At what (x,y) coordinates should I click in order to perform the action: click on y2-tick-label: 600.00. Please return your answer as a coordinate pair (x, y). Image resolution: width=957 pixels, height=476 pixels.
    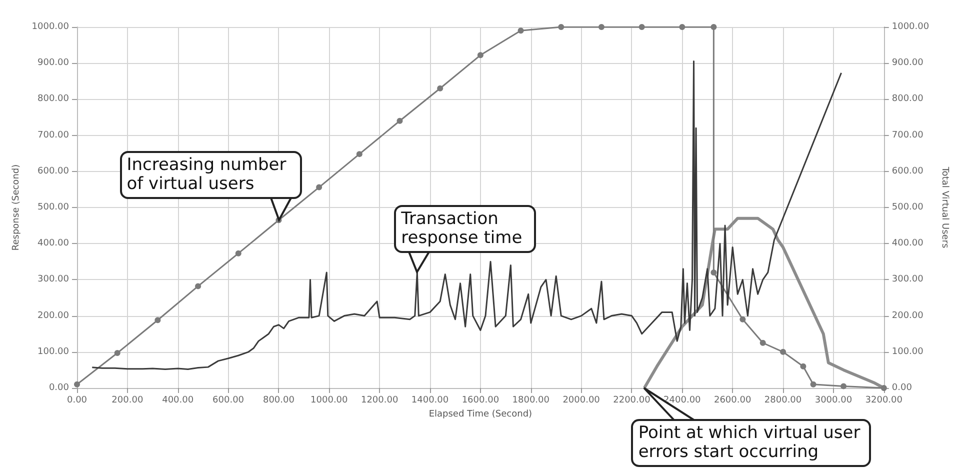
    Looking at the image, I should click on (908, 171).